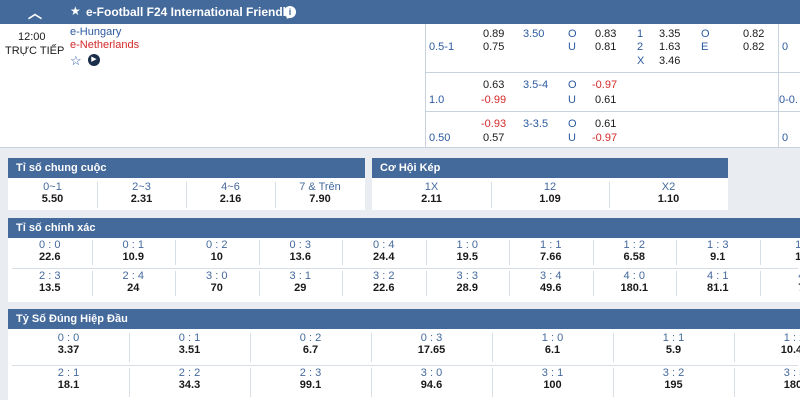  I want to click on under-odds: 0.61, so click(606, 100).